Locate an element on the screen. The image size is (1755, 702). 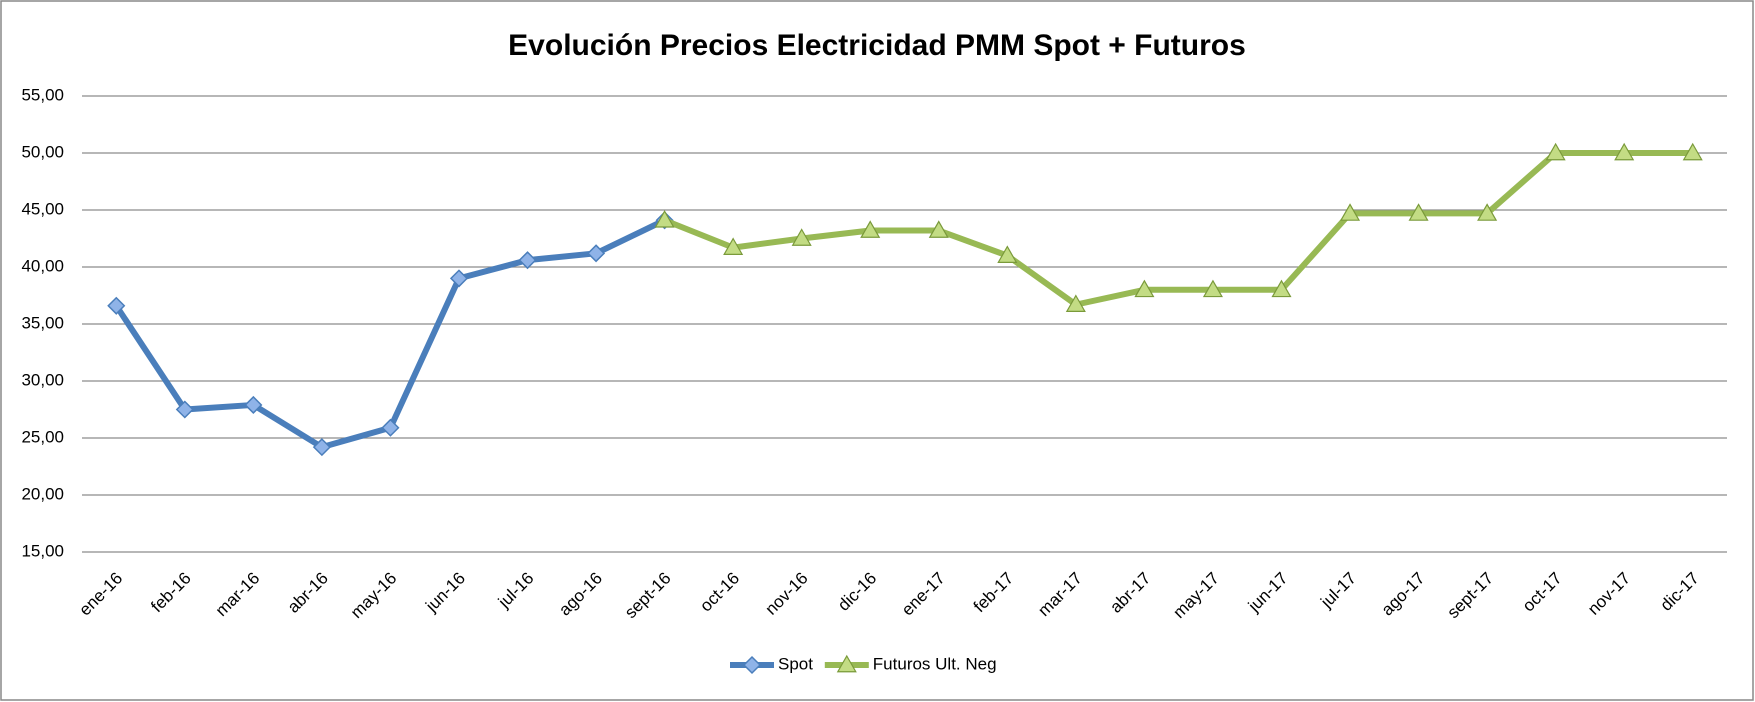
legend-label: Futuros Ult. Neg is located at coordinates (935, 663).